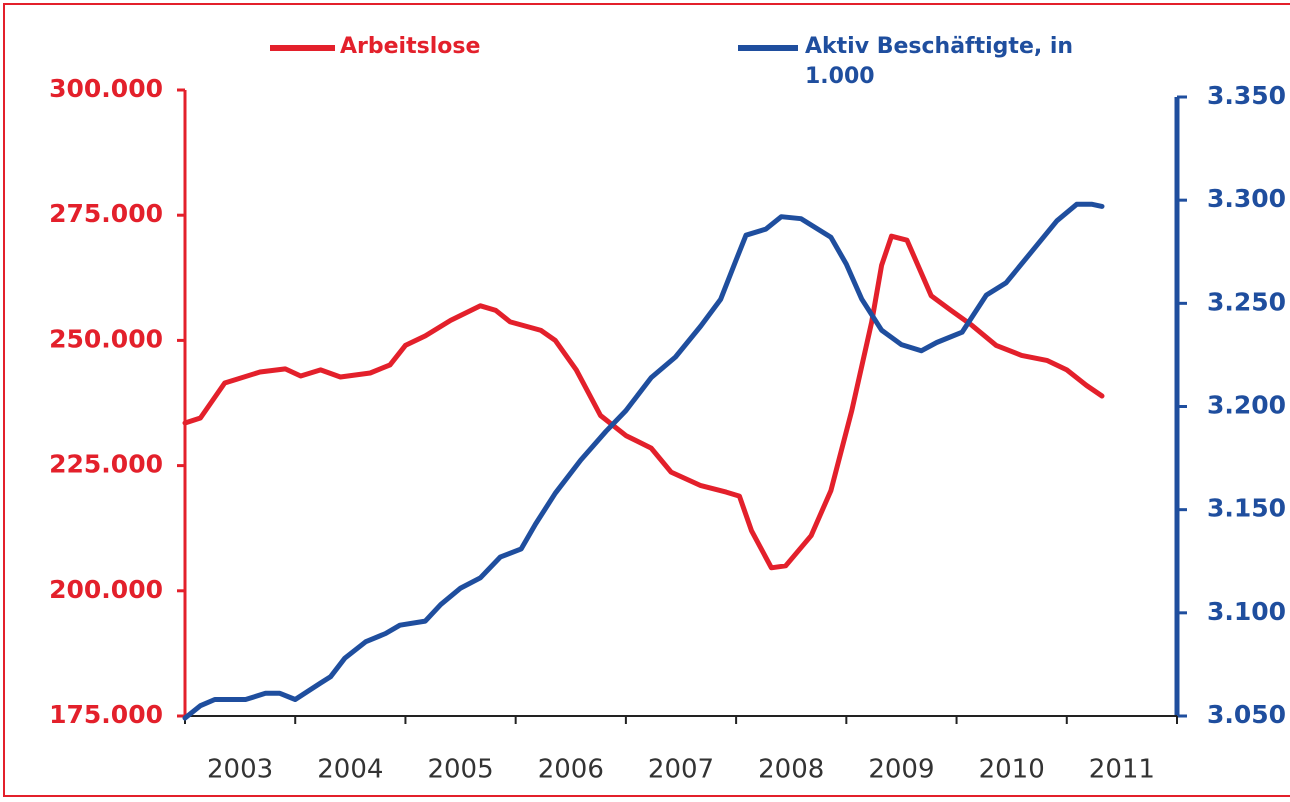 Image resolution: width=1290 pixels, height=802 pixels. Describe the element at coordinates (106, 338) in the screenshot. I see `y-tick-label: 250.000` at that location.